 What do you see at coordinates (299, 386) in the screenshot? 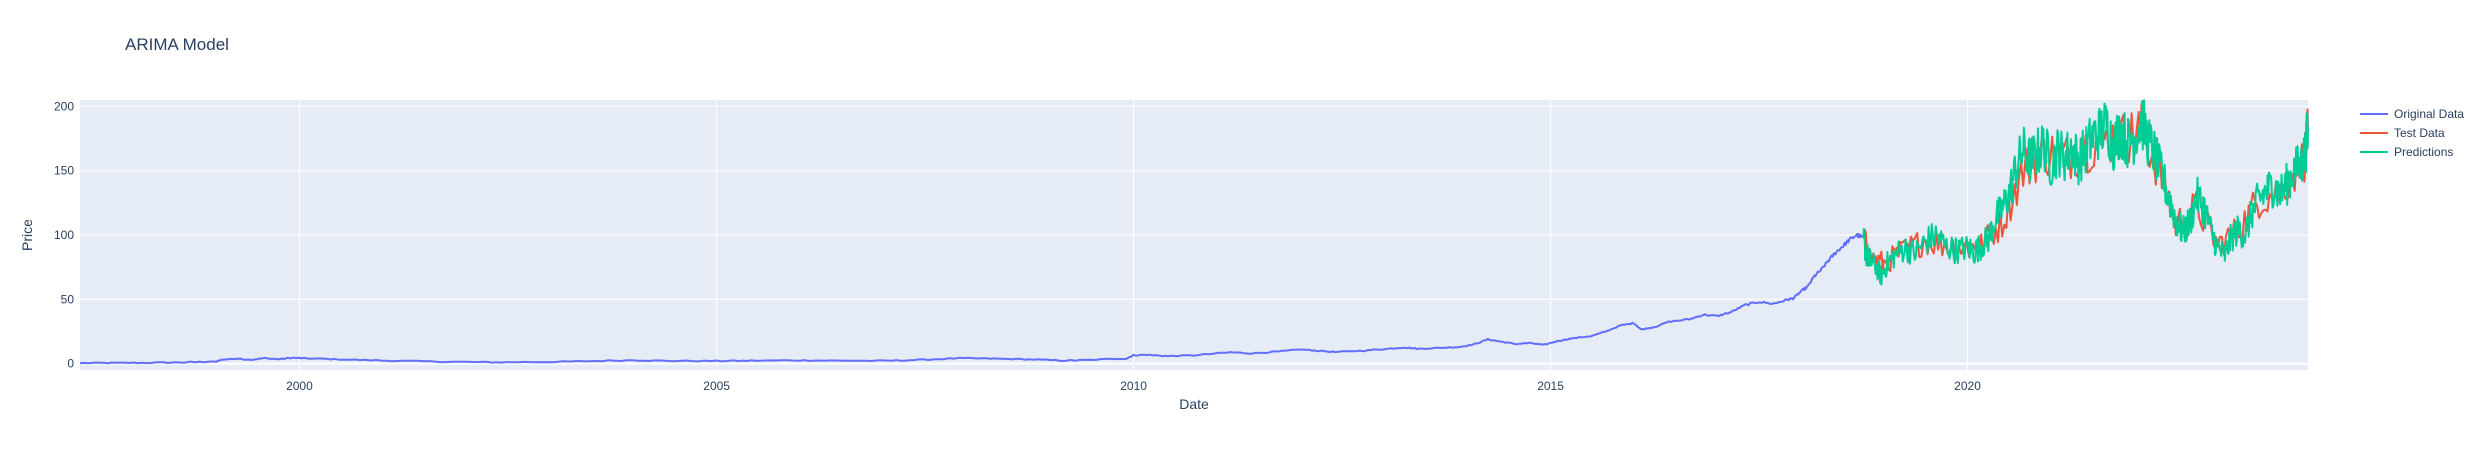
I see `x-tick-label: 2000` at bounding box center [299, 386].